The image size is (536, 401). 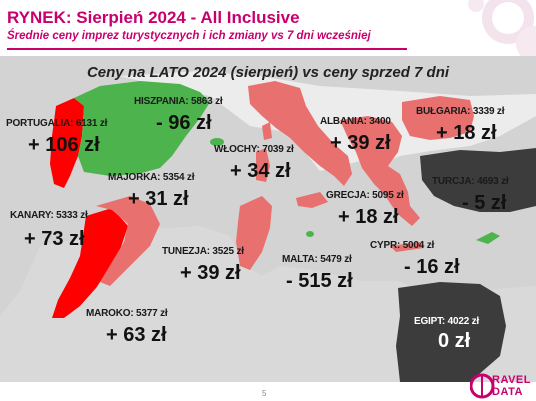 What do you see at coordinates (310, 234) in the screenshot?
I see `malta-region` at bounding box center [310, 234].